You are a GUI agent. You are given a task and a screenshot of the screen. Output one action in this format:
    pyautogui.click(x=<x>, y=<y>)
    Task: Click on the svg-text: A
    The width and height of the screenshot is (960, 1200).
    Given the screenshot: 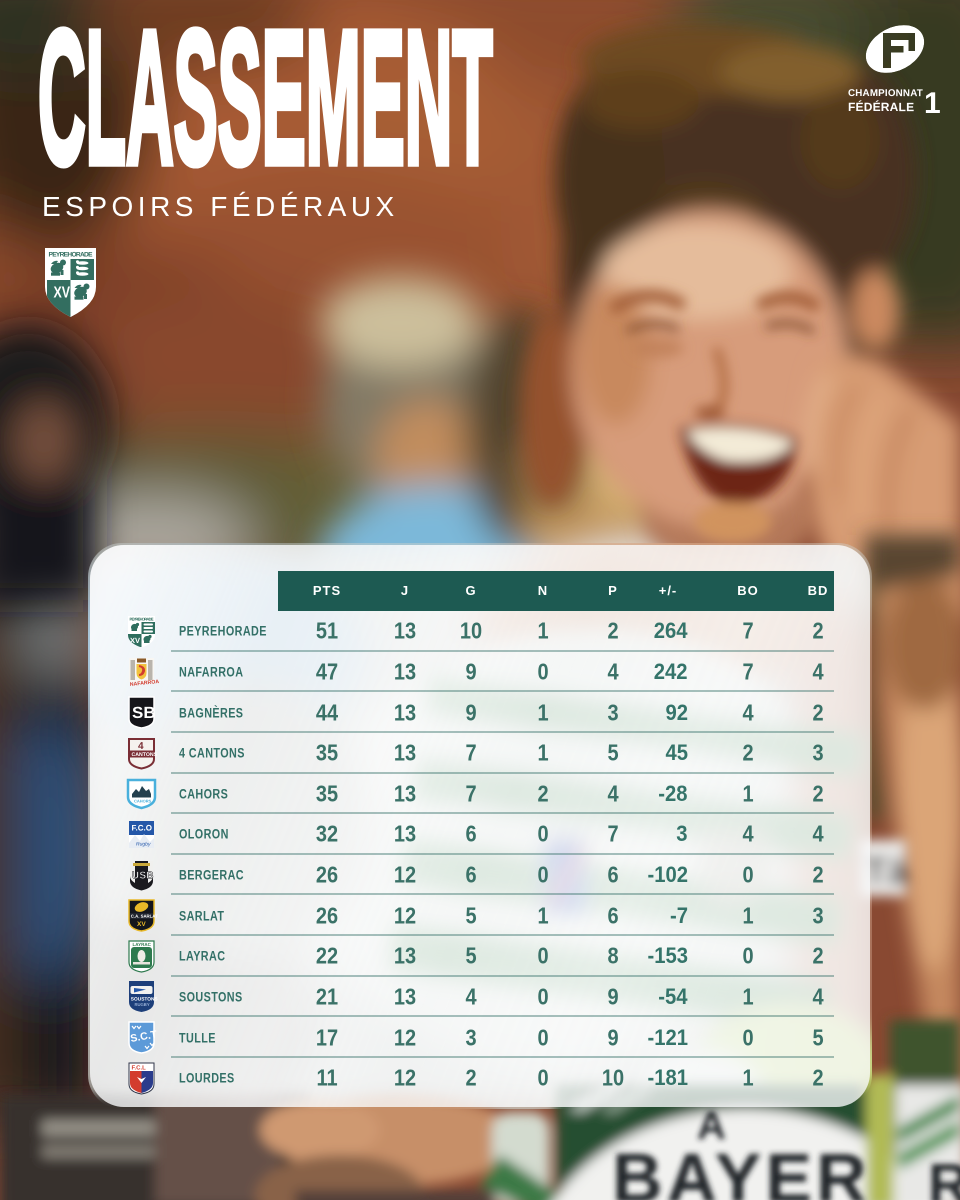 What is the action you would take?
    pyautogui.click(x=711, y=1126)
    